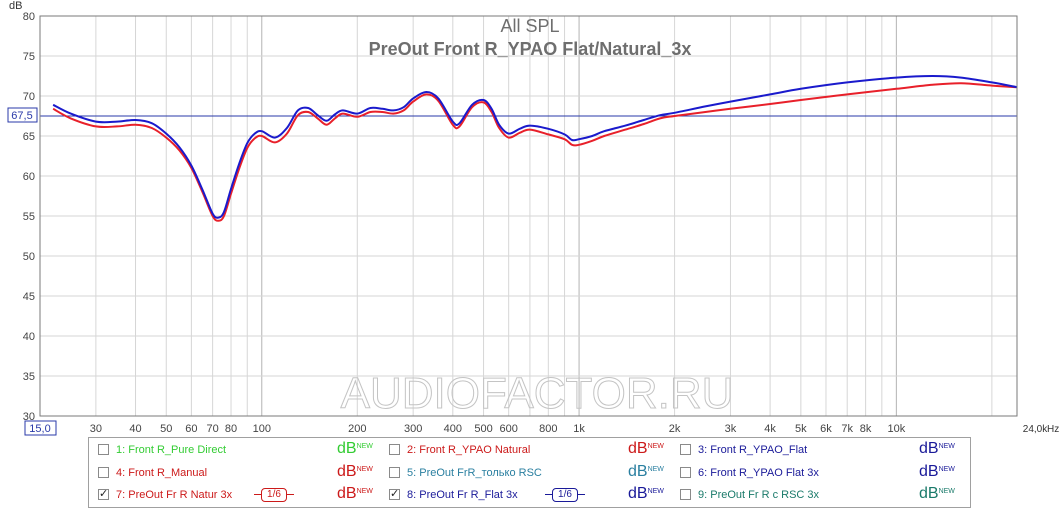  Describe the element at coordinates (262, 429) in the screenshot. I see `x-tick-label: 100` at that location.